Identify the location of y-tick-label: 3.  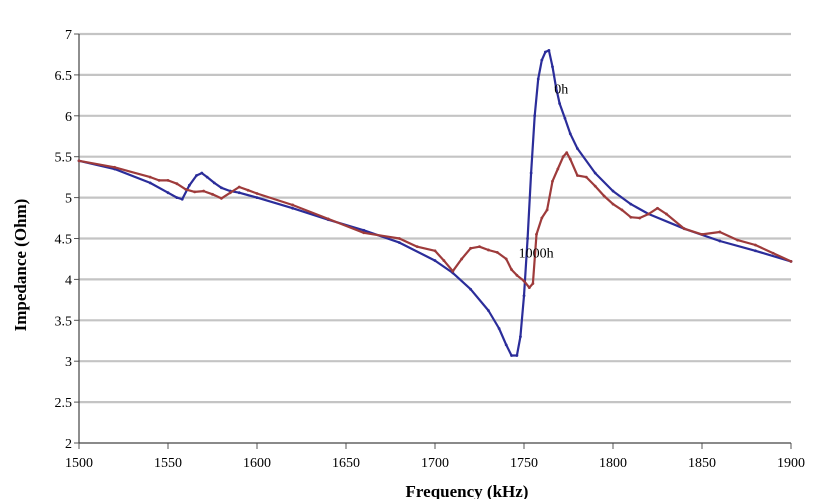
(68, 362).